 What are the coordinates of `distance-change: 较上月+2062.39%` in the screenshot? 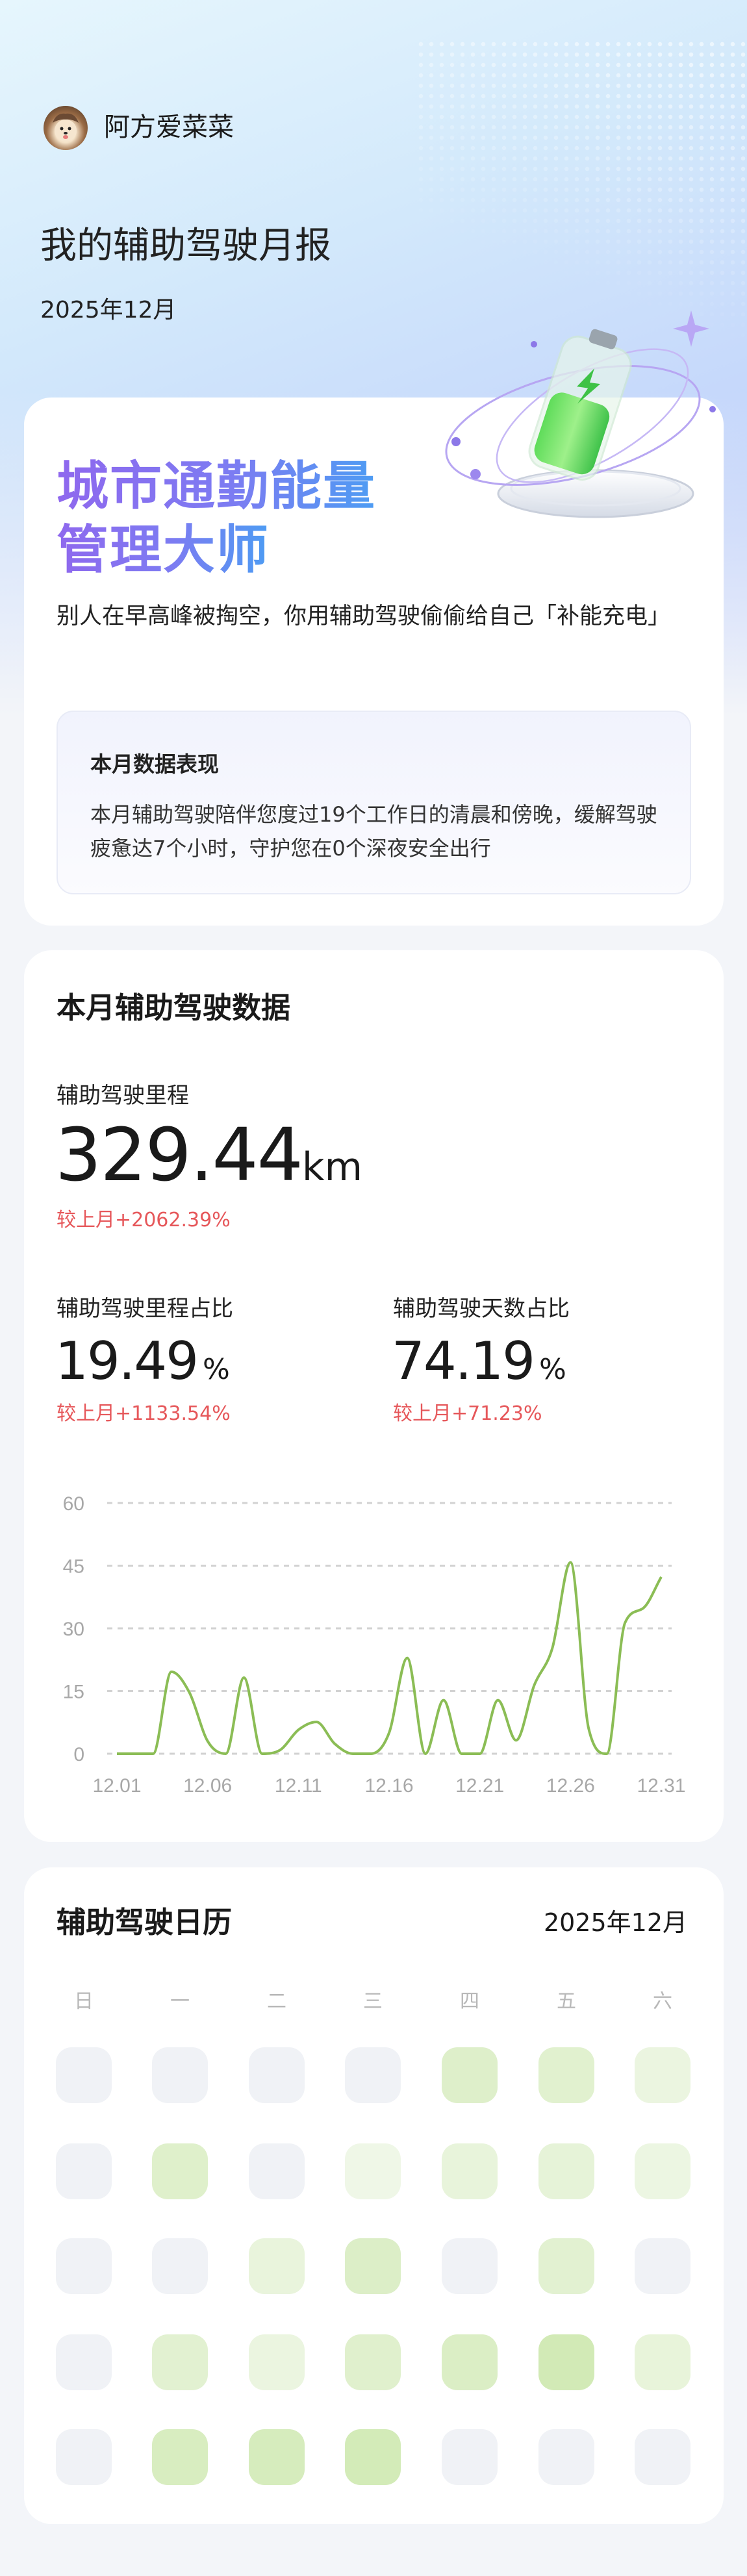 It's located at (144, 1220).